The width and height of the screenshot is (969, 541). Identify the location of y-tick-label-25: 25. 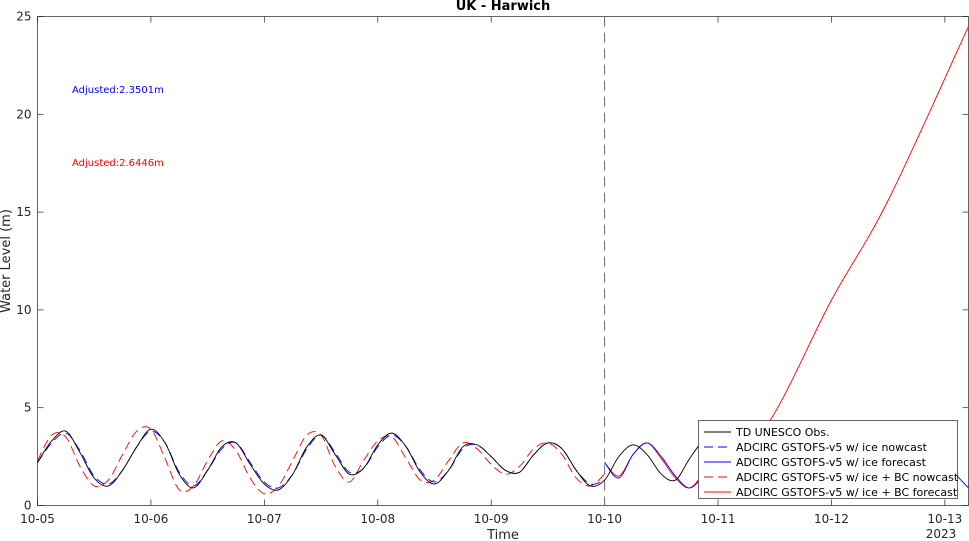
(23, 17).